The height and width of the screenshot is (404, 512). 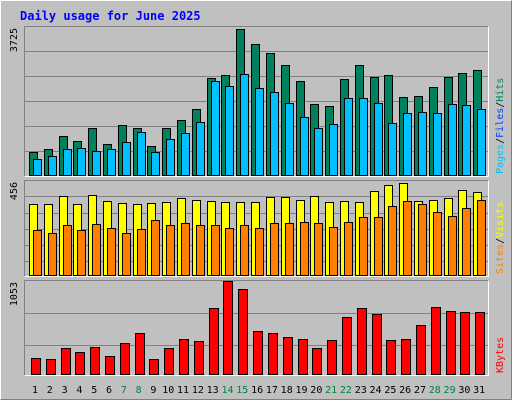 I want to click on day-label-30: 30, so click(x=464, y=390).